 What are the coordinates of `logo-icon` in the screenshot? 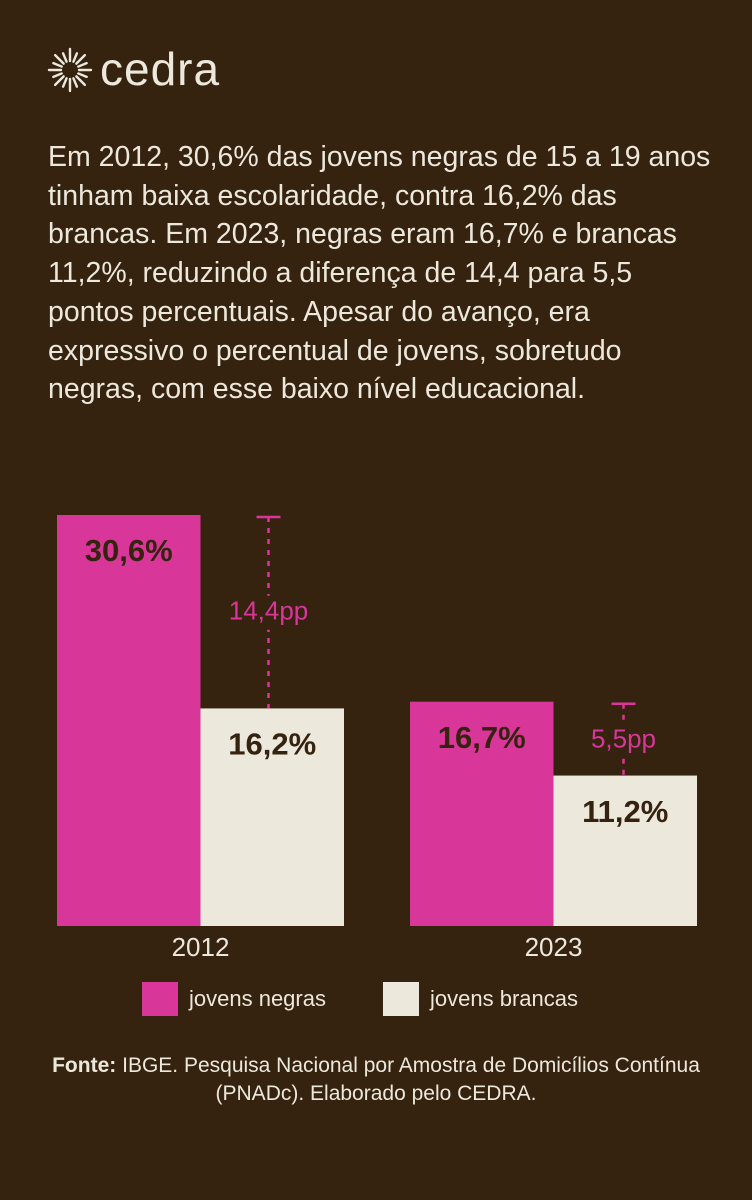 It's located at (70, 70).